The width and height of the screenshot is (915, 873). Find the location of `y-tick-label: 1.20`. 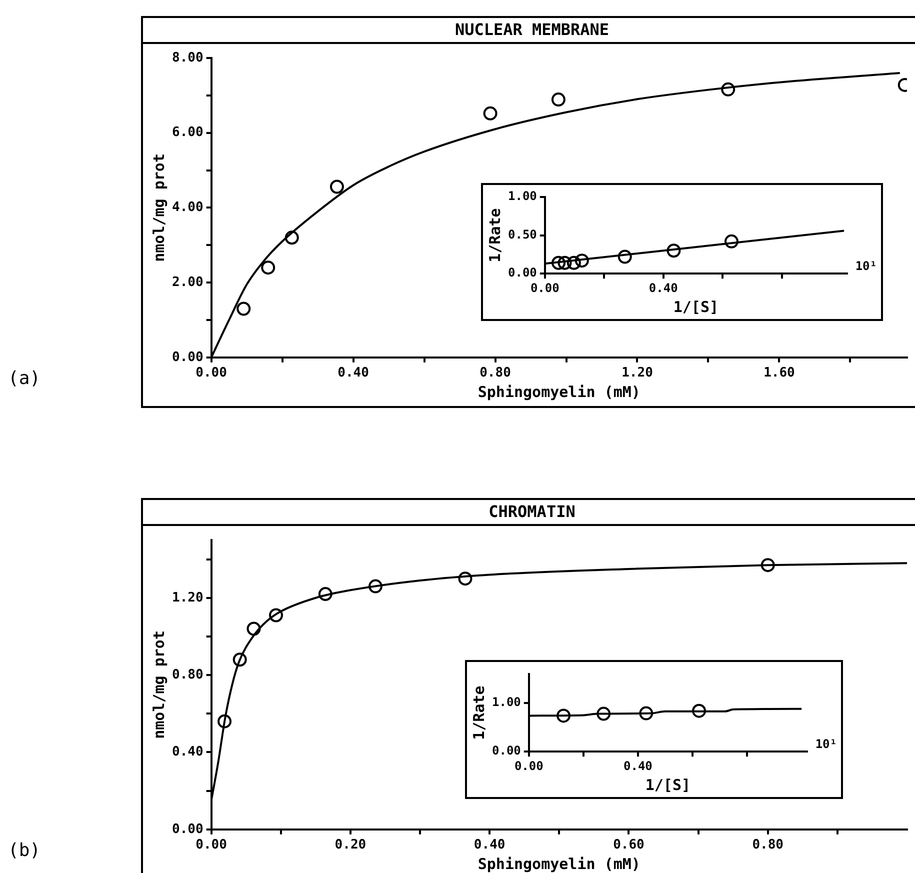

y-tick-label: 1.20 is located at coordinates (188, 598).